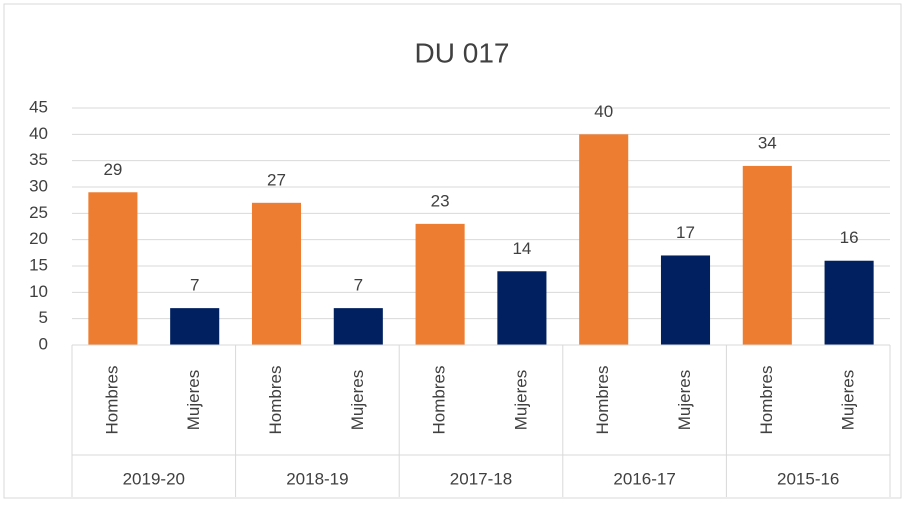 The width and height of the screenshot is (906, 505). I want to click on y-tick-label: 25, so click(38, 212).